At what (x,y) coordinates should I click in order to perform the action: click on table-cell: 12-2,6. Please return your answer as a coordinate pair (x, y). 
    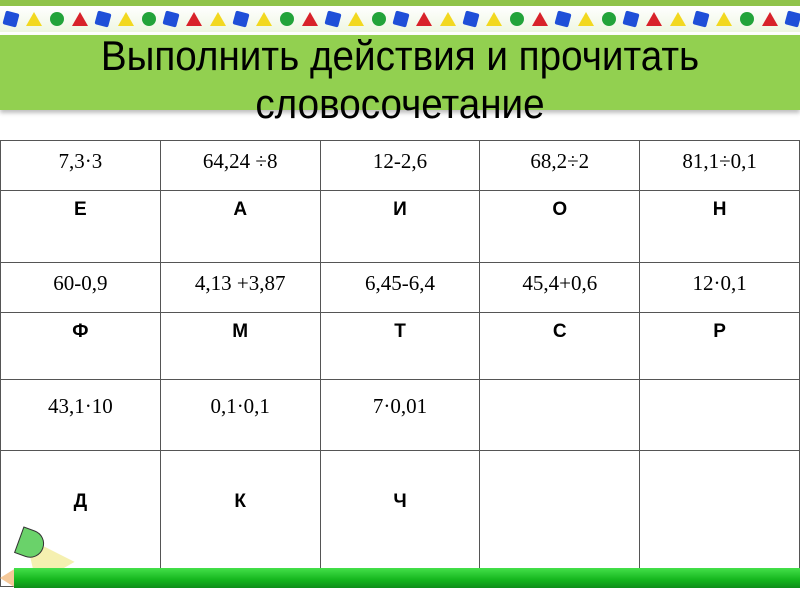
    Looking at the image, I should click on (400, 165).